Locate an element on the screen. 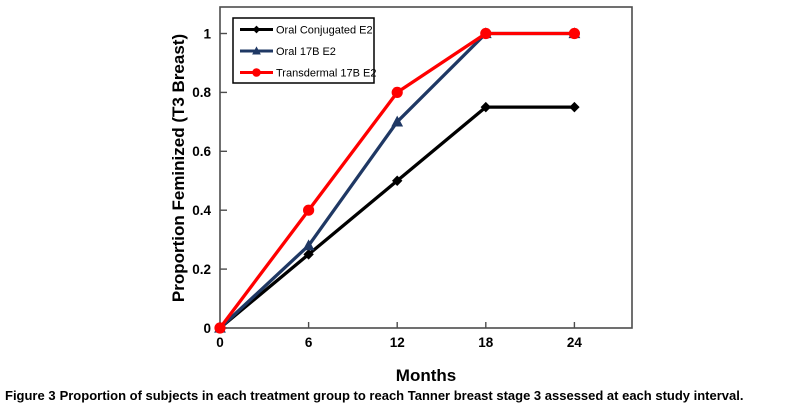 The width and height of the screenshot is (795, 414). legend-marker-circle is located at coordinates (256, 72).